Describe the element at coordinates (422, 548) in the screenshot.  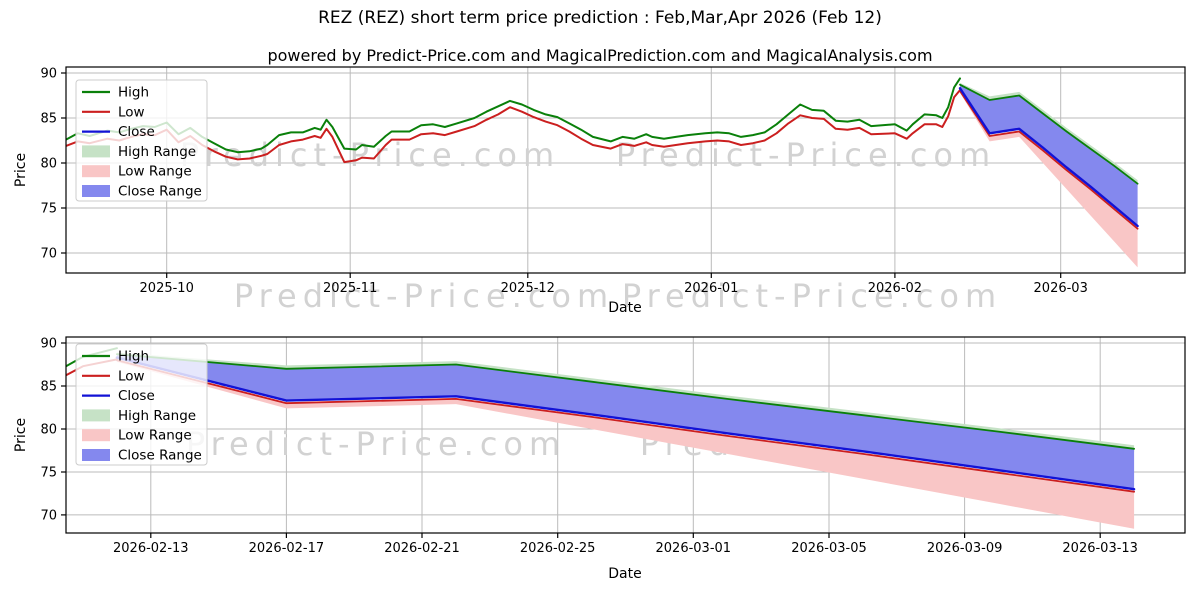
I see `x-tick-label: 2026-02-21` at that location.